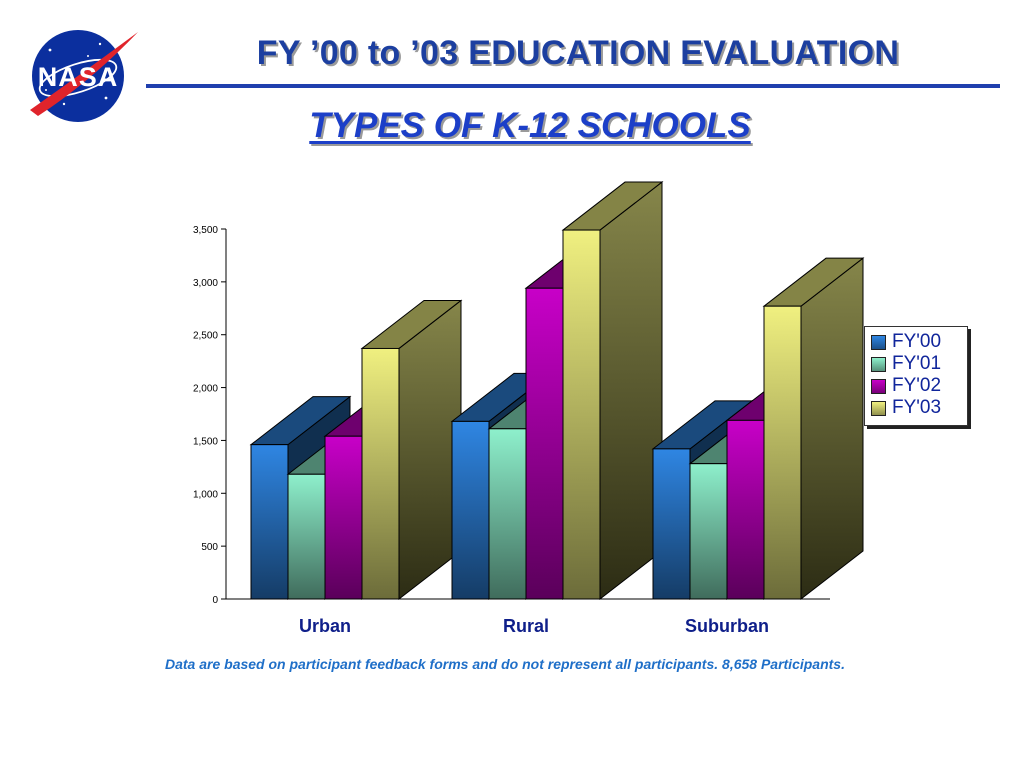 This screenshot has width=1024, height=768. Describe the element at coordinates (205, 230) in the screenshot. I see `y-tick-label: 3,500` at that location.